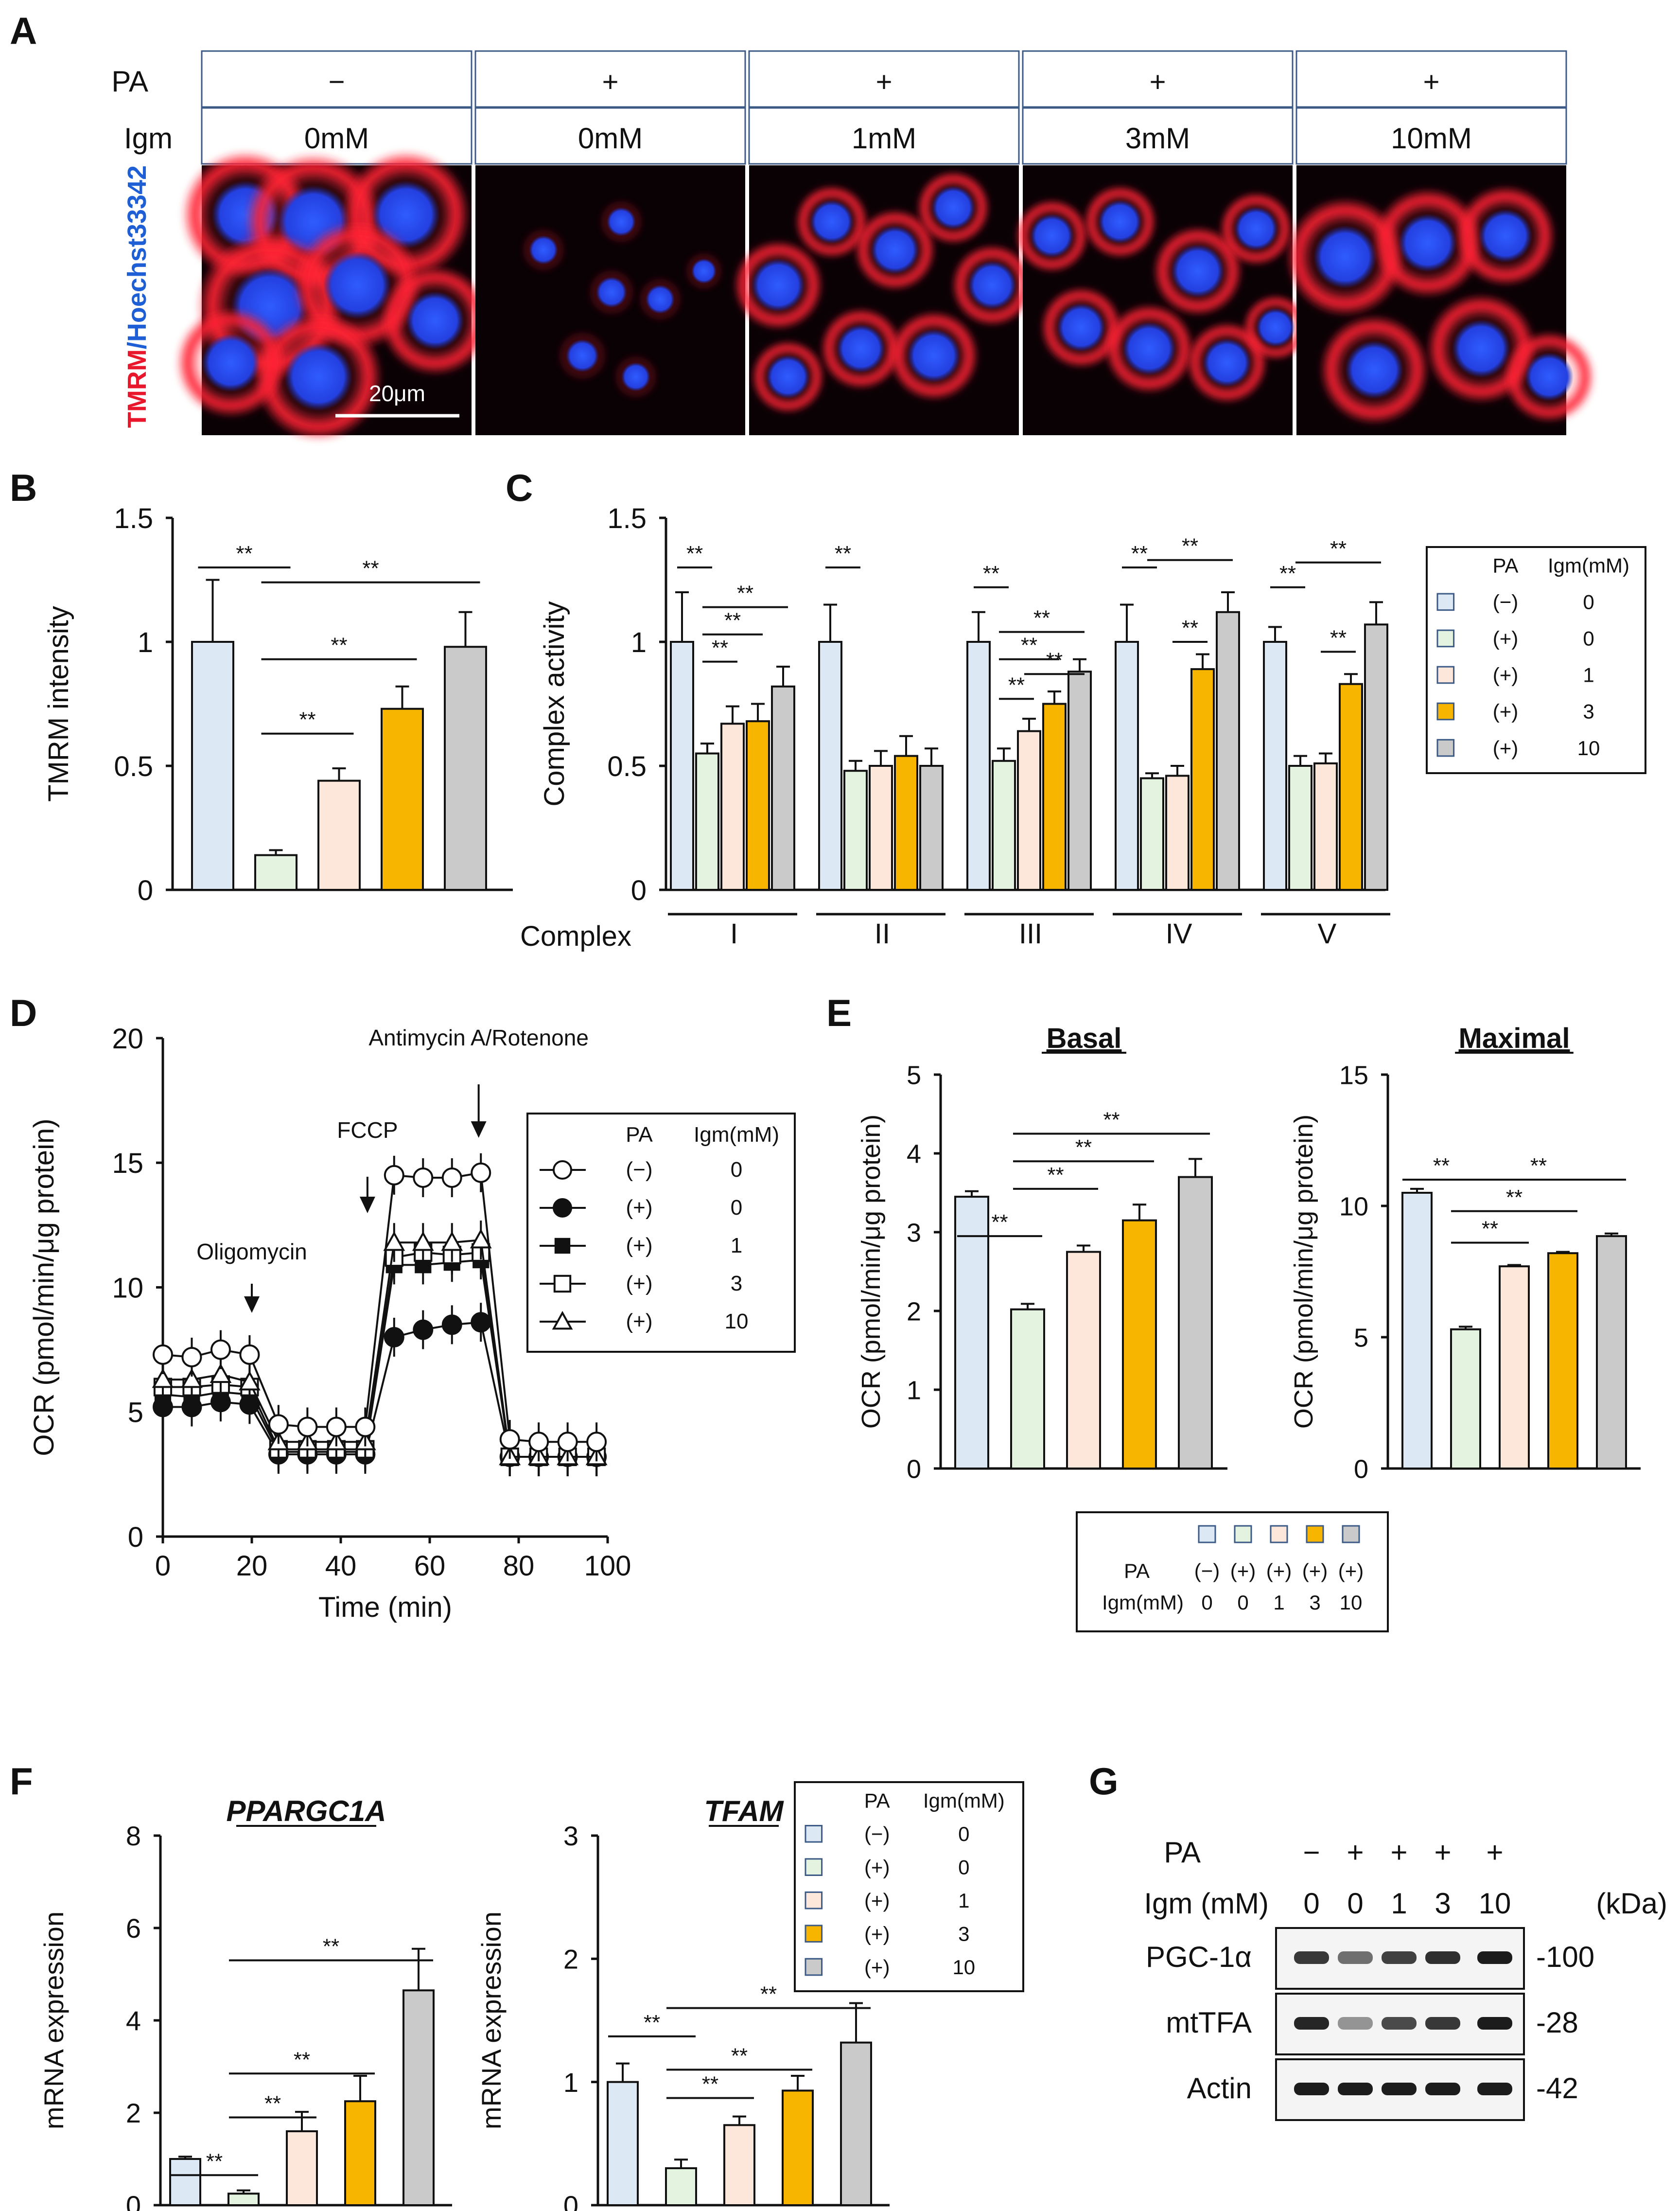  I want to click on blot-igm-value: 10, so click(1495, 1903).